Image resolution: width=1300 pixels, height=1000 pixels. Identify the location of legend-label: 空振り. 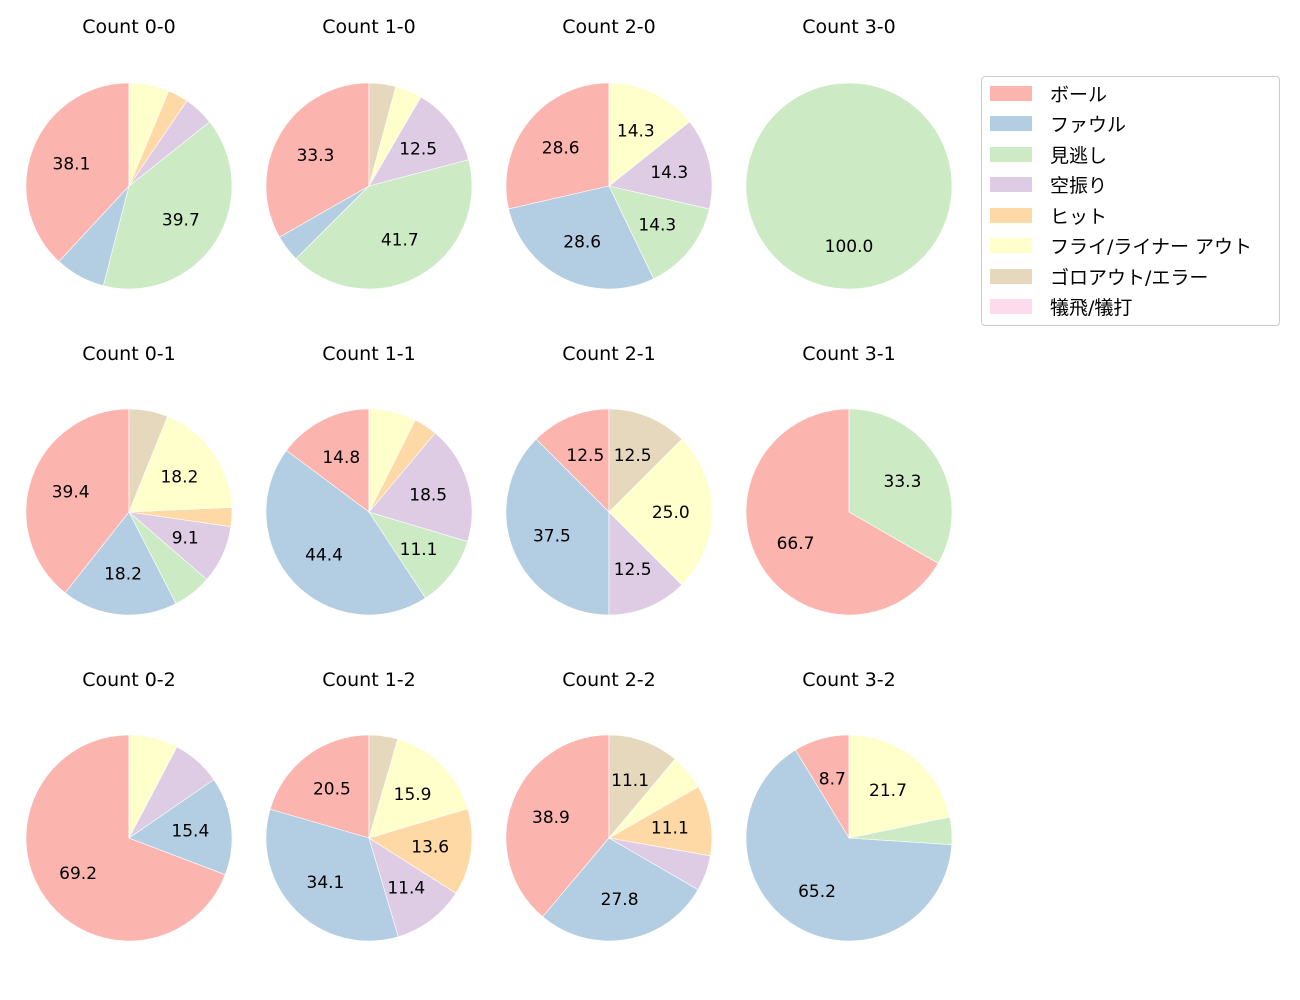
(1079, 186).